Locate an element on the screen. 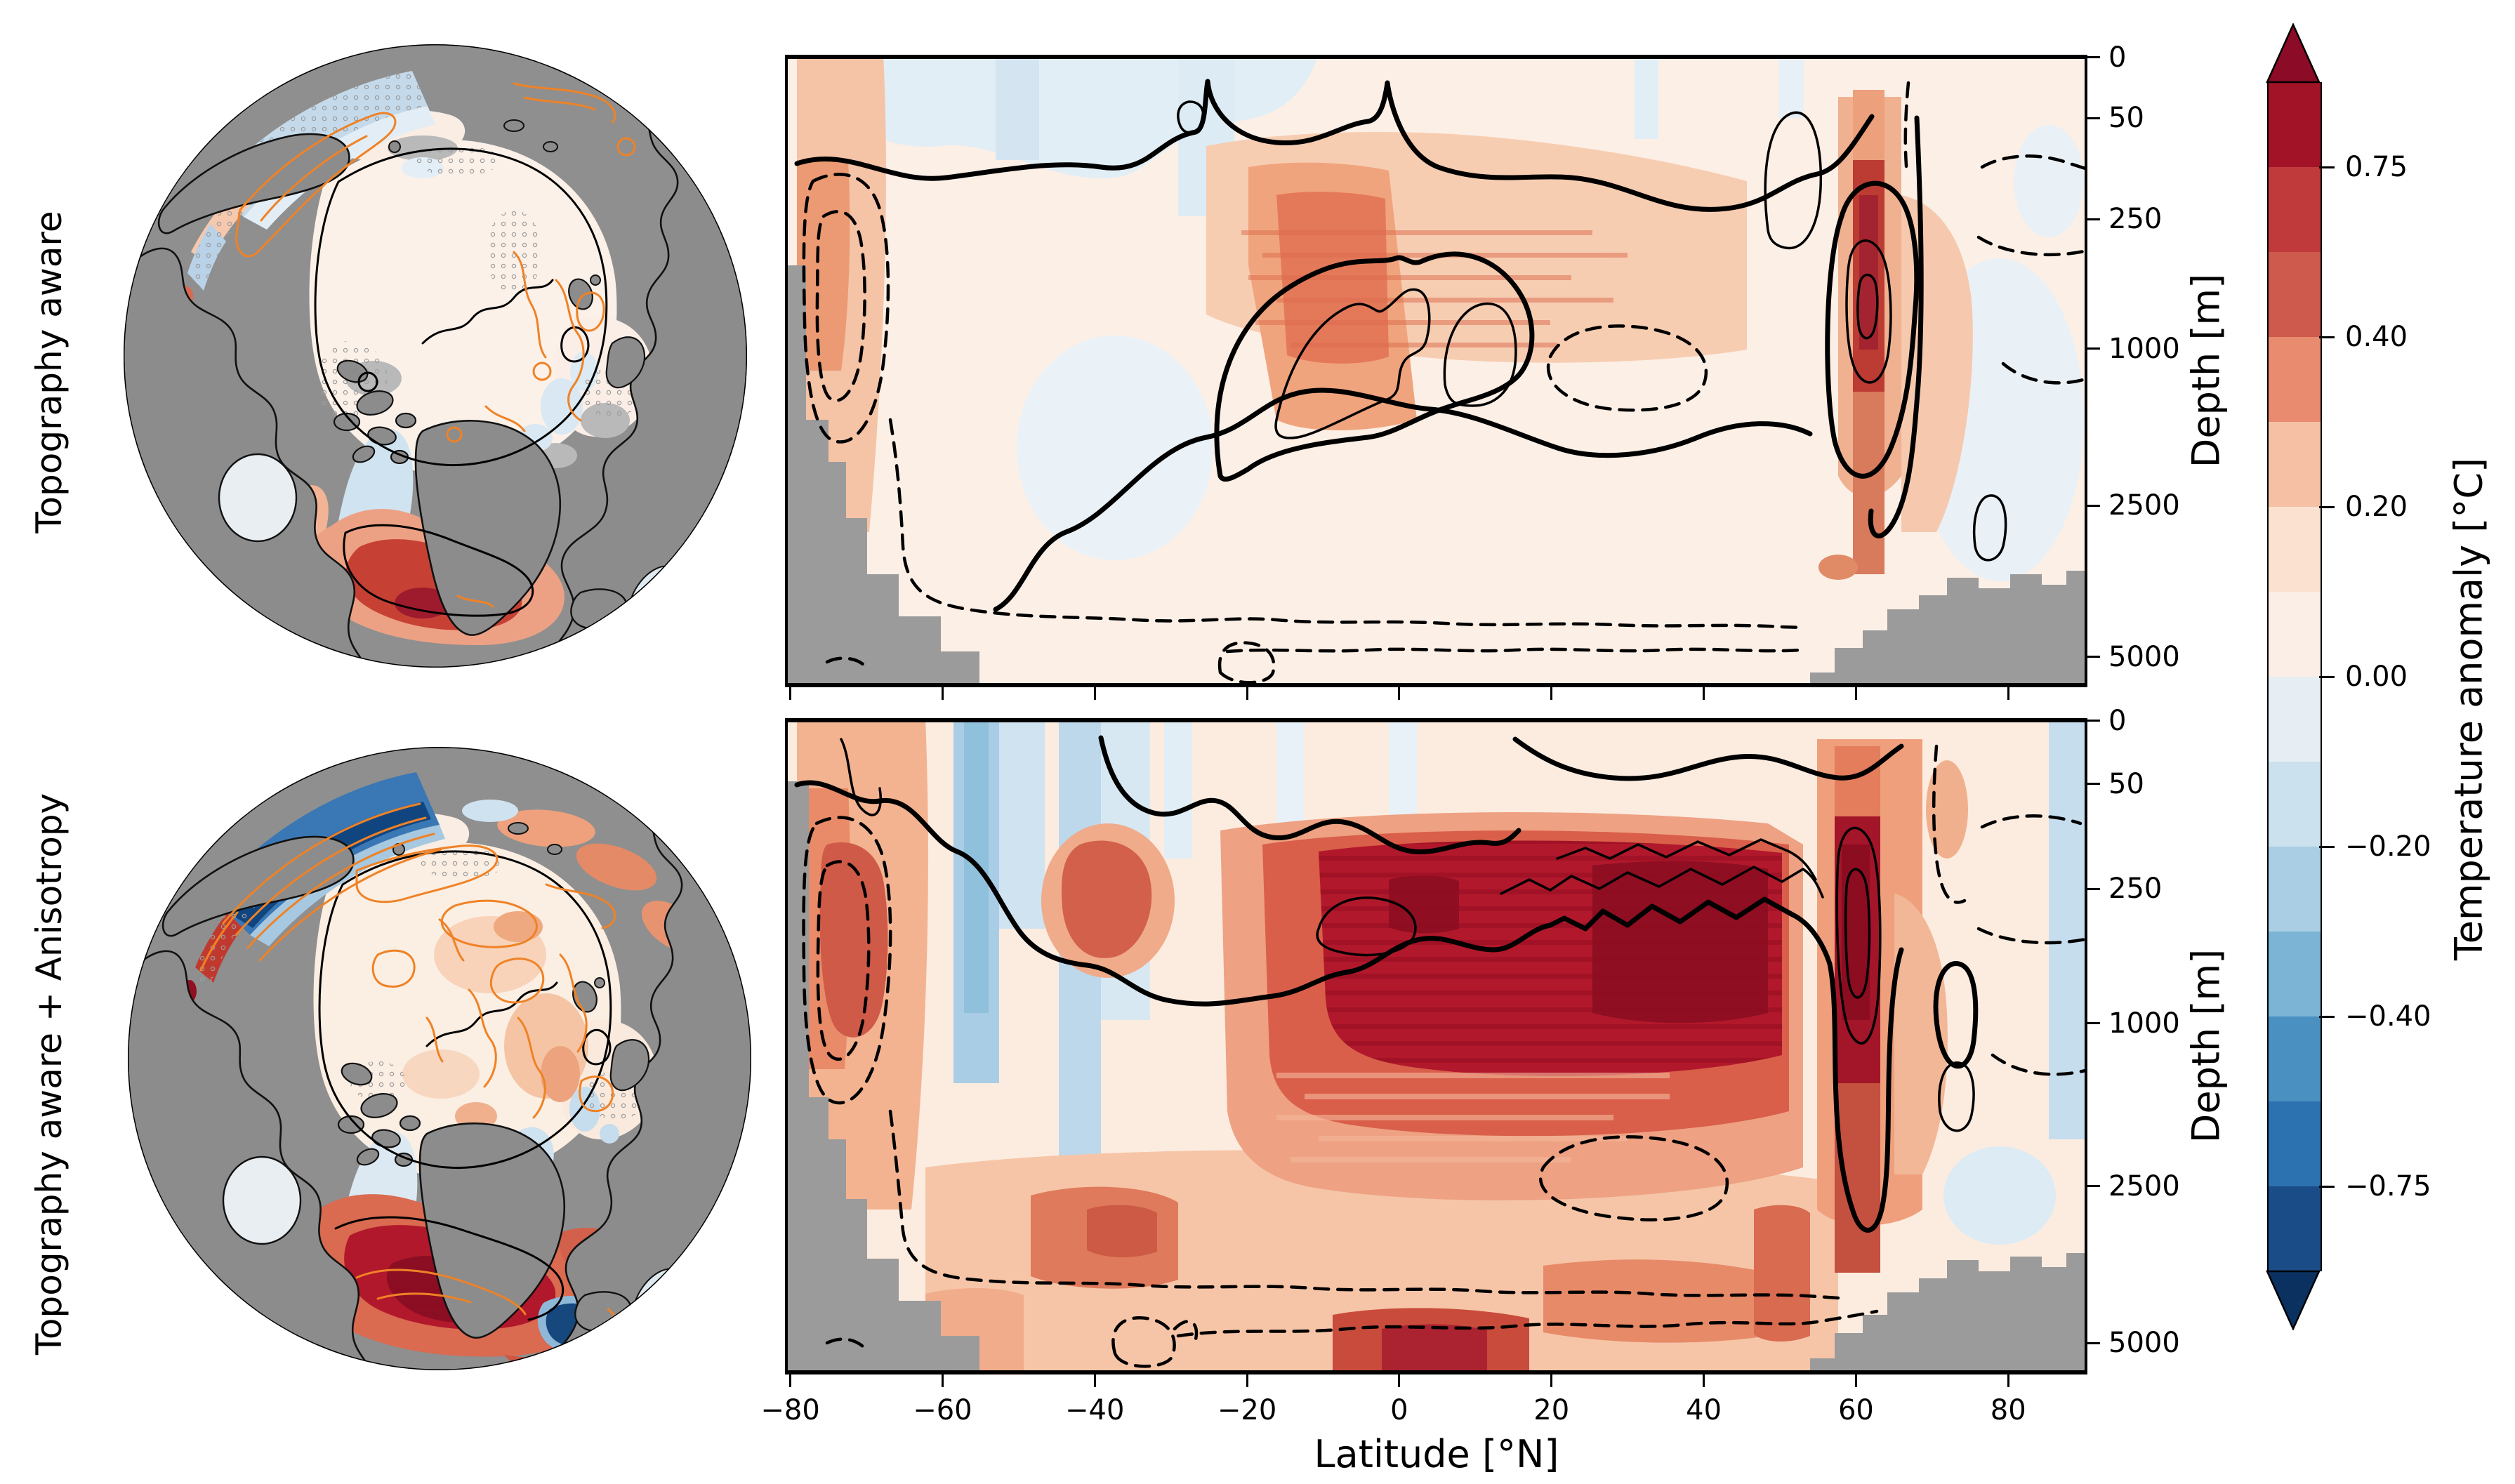 Image resolution: width=2515 pixels, height=1484 pixels. depth-axis-label-bottom: Depth [m] is located at coordinates (2206, 1046).